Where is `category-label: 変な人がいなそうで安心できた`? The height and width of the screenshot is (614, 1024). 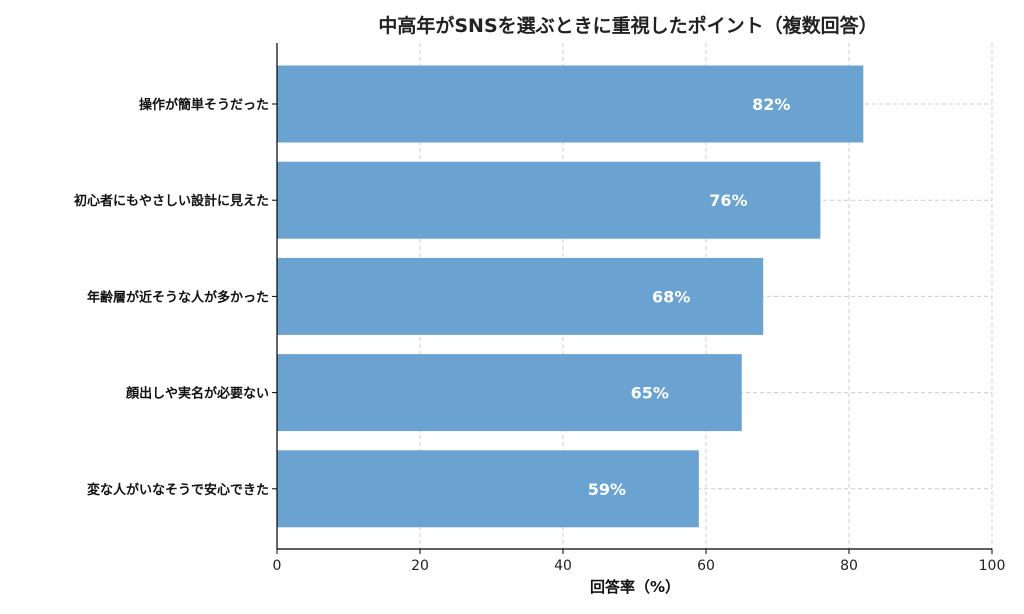
category-label: 変な人がいなそうで安心できた is located at coordinates (178, 490).